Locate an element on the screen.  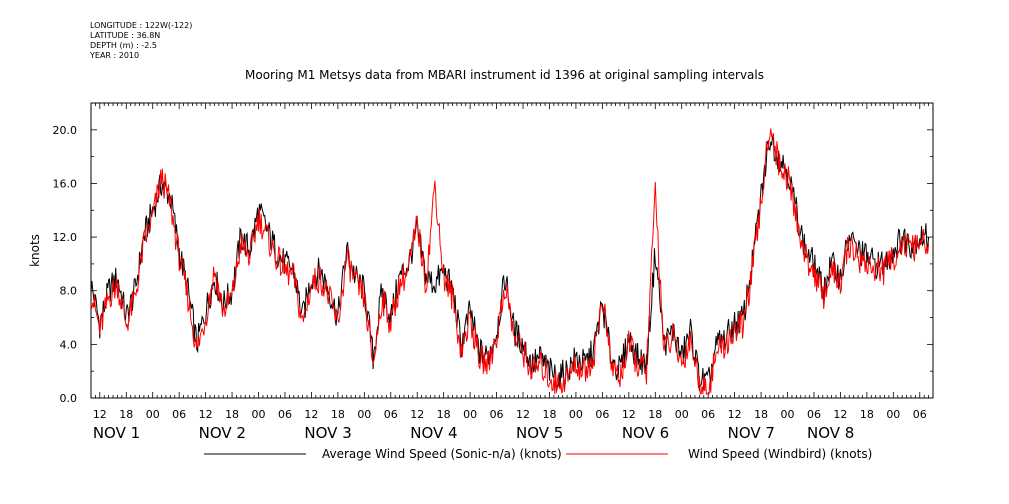
x-day-label: NOV 8 is located at coordinates (830, 433).